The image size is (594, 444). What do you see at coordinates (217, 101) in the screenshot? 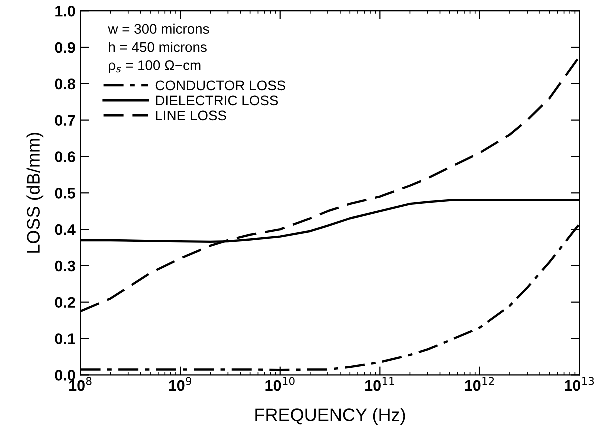
I see `legend-label: DIELECTRIC LOSS` at bounding box center [217, 101].